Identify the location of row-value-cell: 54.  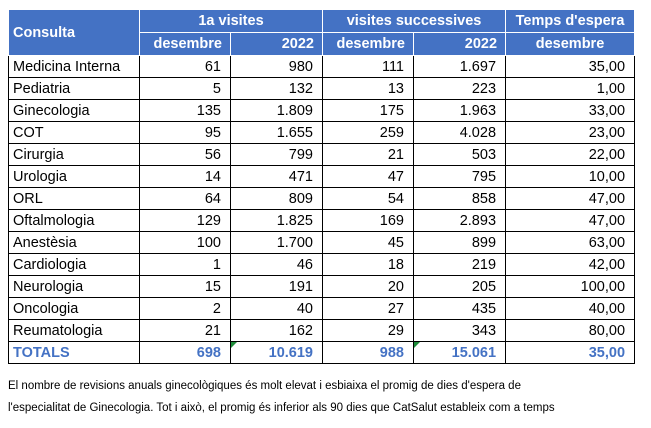
(368, 198).